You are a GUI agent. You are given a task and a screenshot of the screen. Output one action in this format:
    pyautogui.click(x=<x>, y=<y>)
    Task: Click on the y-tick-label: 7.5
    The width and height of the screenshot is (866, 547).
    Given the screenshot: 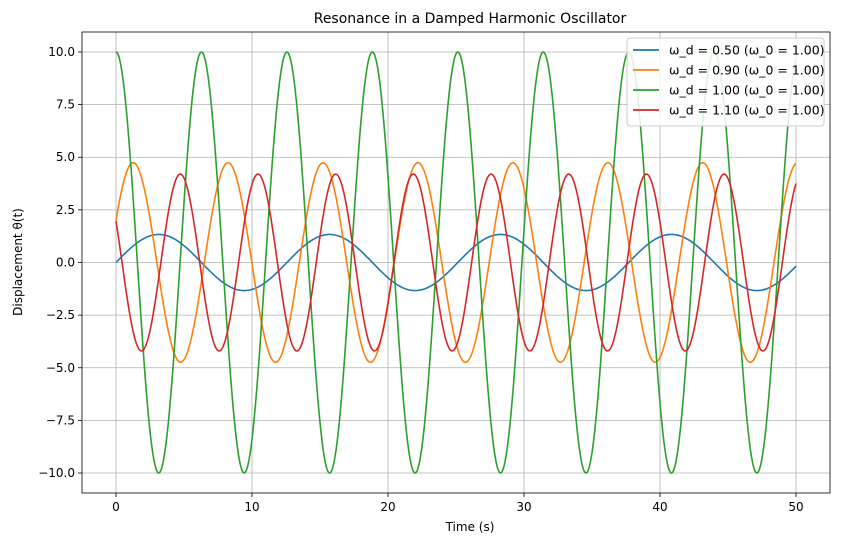 What is the action you would take?
    pyautogui.click(x=65, y=105)
    